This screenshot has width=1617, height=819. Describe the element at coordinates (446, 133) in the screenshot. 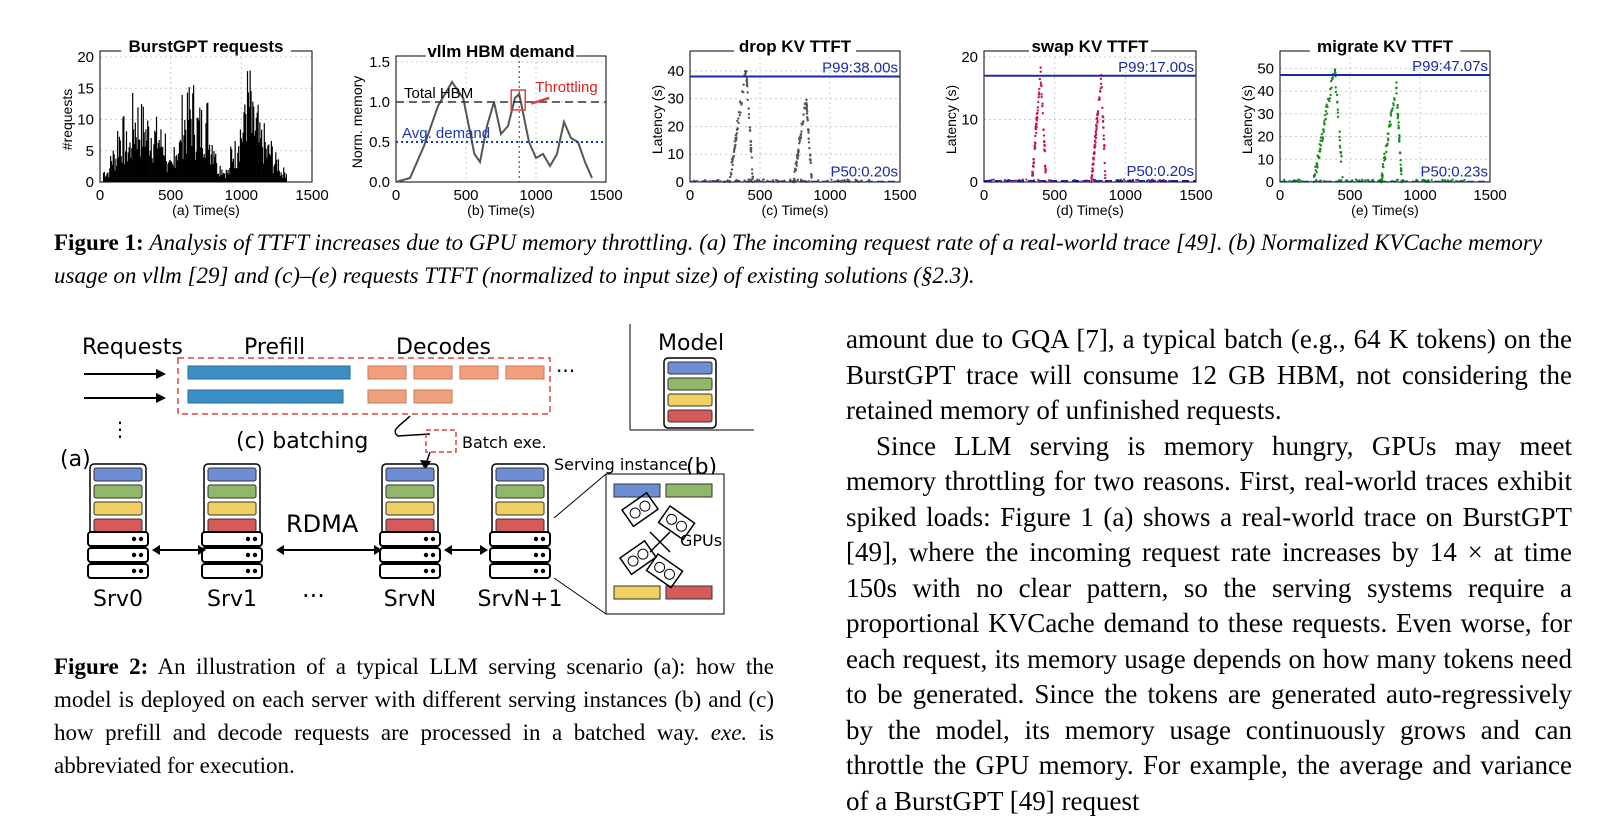

I see `avg-demand-annotation: Avg. demand` at that location.